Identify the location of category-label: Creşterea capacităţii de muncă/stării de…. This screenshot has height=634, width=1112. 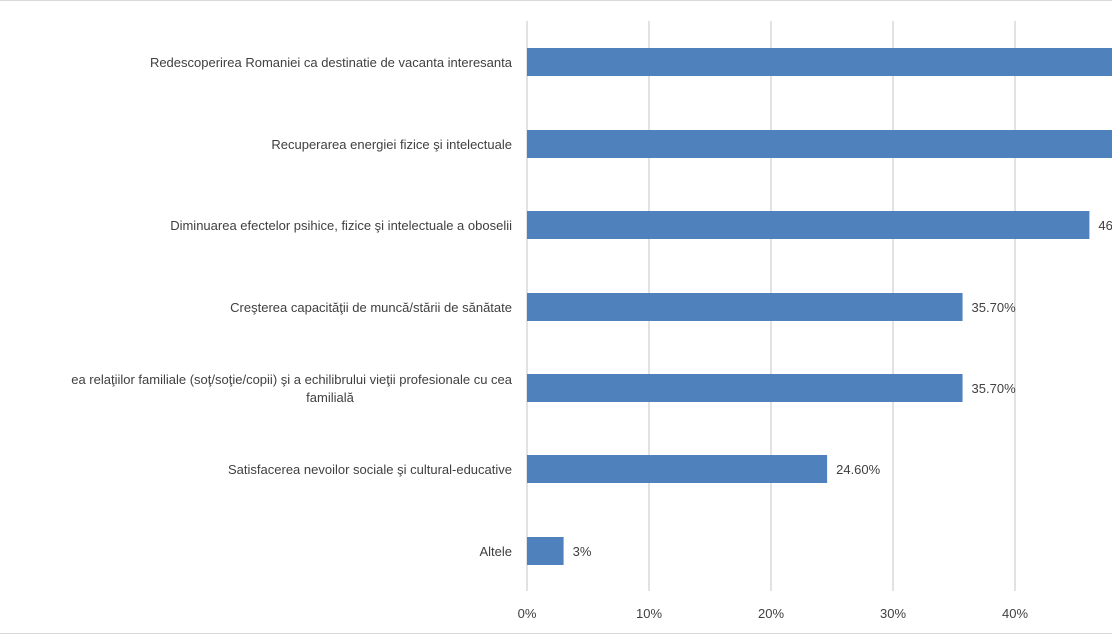
(371, 307).